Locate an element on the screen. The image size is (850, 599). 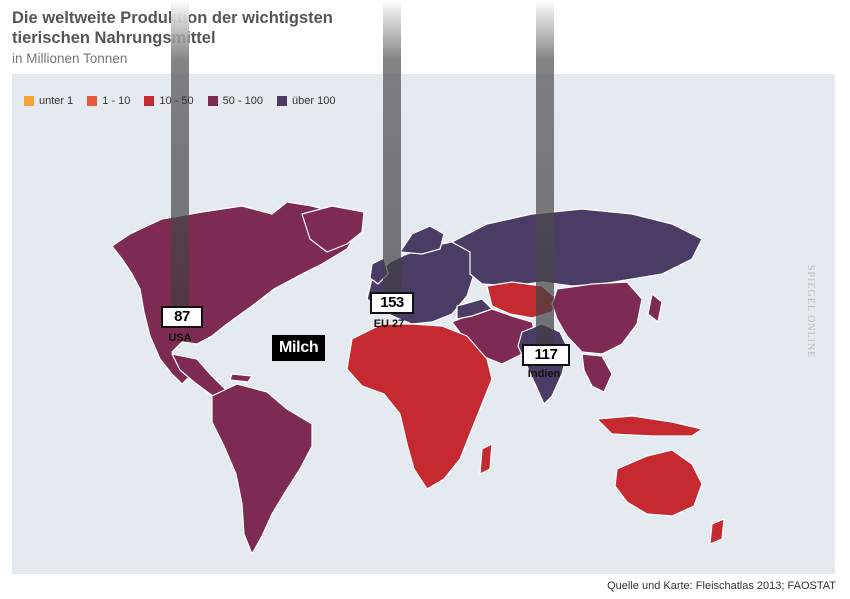
callout-value-eu: 153 is located at coordinates (392, 303).